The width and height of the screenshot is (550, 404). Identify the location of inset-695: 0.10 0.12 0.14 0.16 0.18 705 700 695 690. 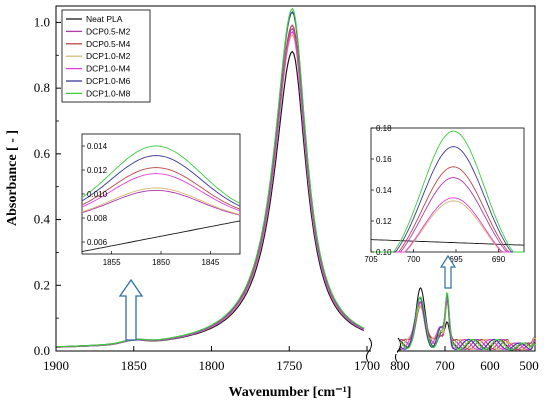
(444, 194).